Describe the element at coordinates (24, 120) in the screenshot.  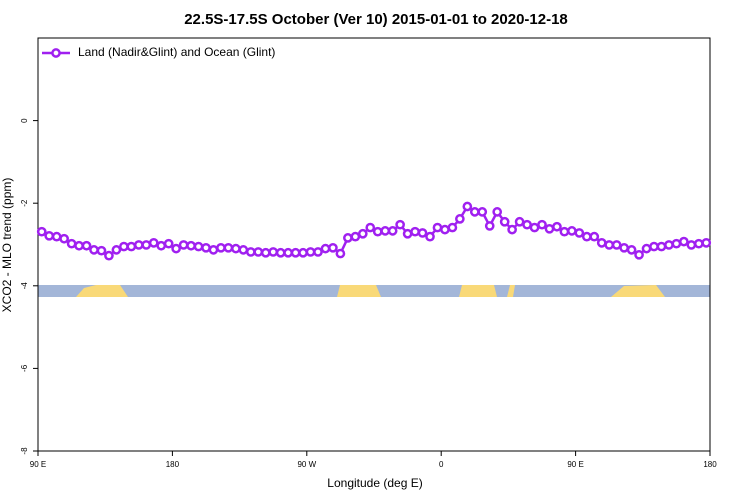
I see `y-tick-label: 0` at that location.